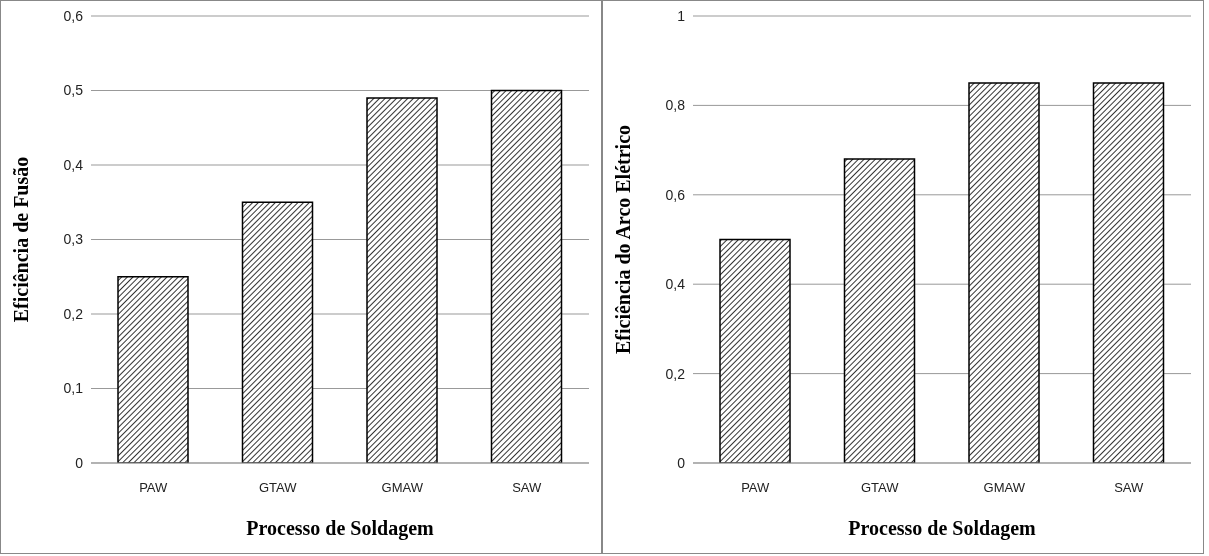  I want to click on y-tick-label: 0,5, so click(73, 90).